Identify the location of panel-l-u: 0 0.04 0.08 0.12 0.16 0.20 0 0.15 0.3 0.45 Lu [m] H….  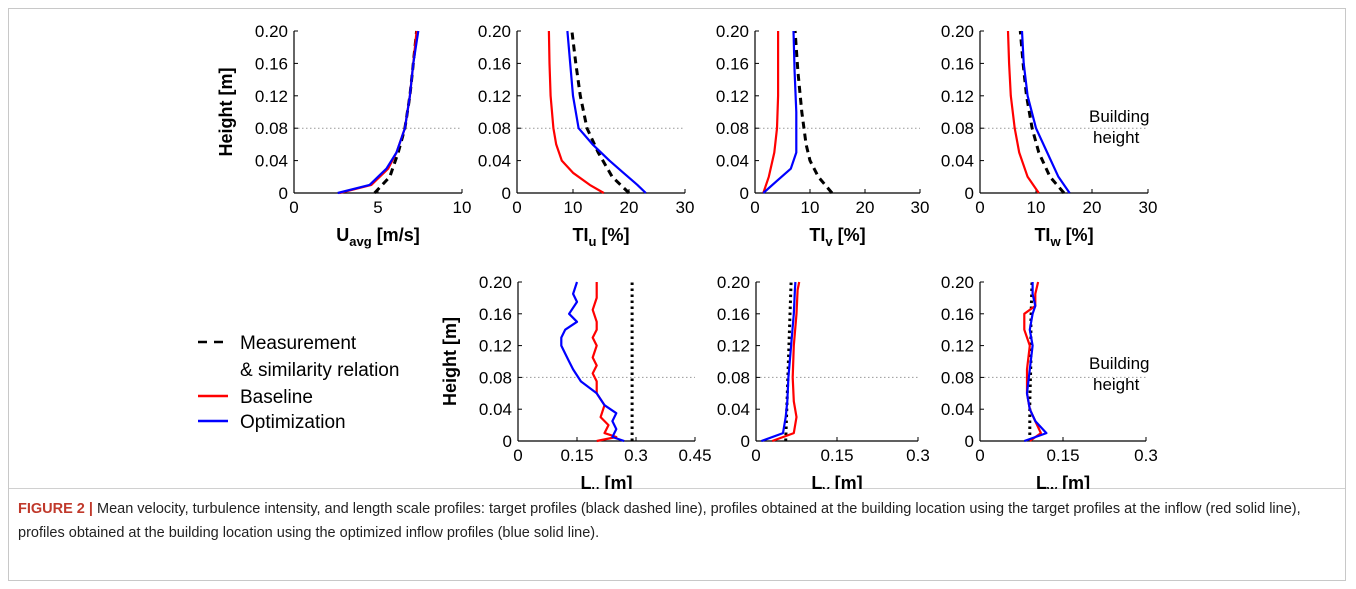
(576, 381).